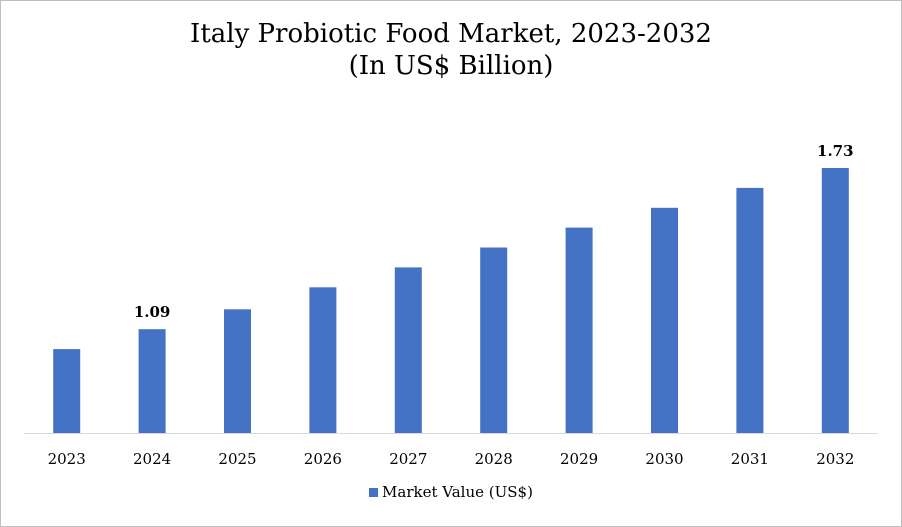 The image size is (902, 527). What do you see at coordinates (451, 34) in the screenshot?
I see `chart-title: Italy Probiotic Food Market, 2023-2032` at bounding box center [451, 34].